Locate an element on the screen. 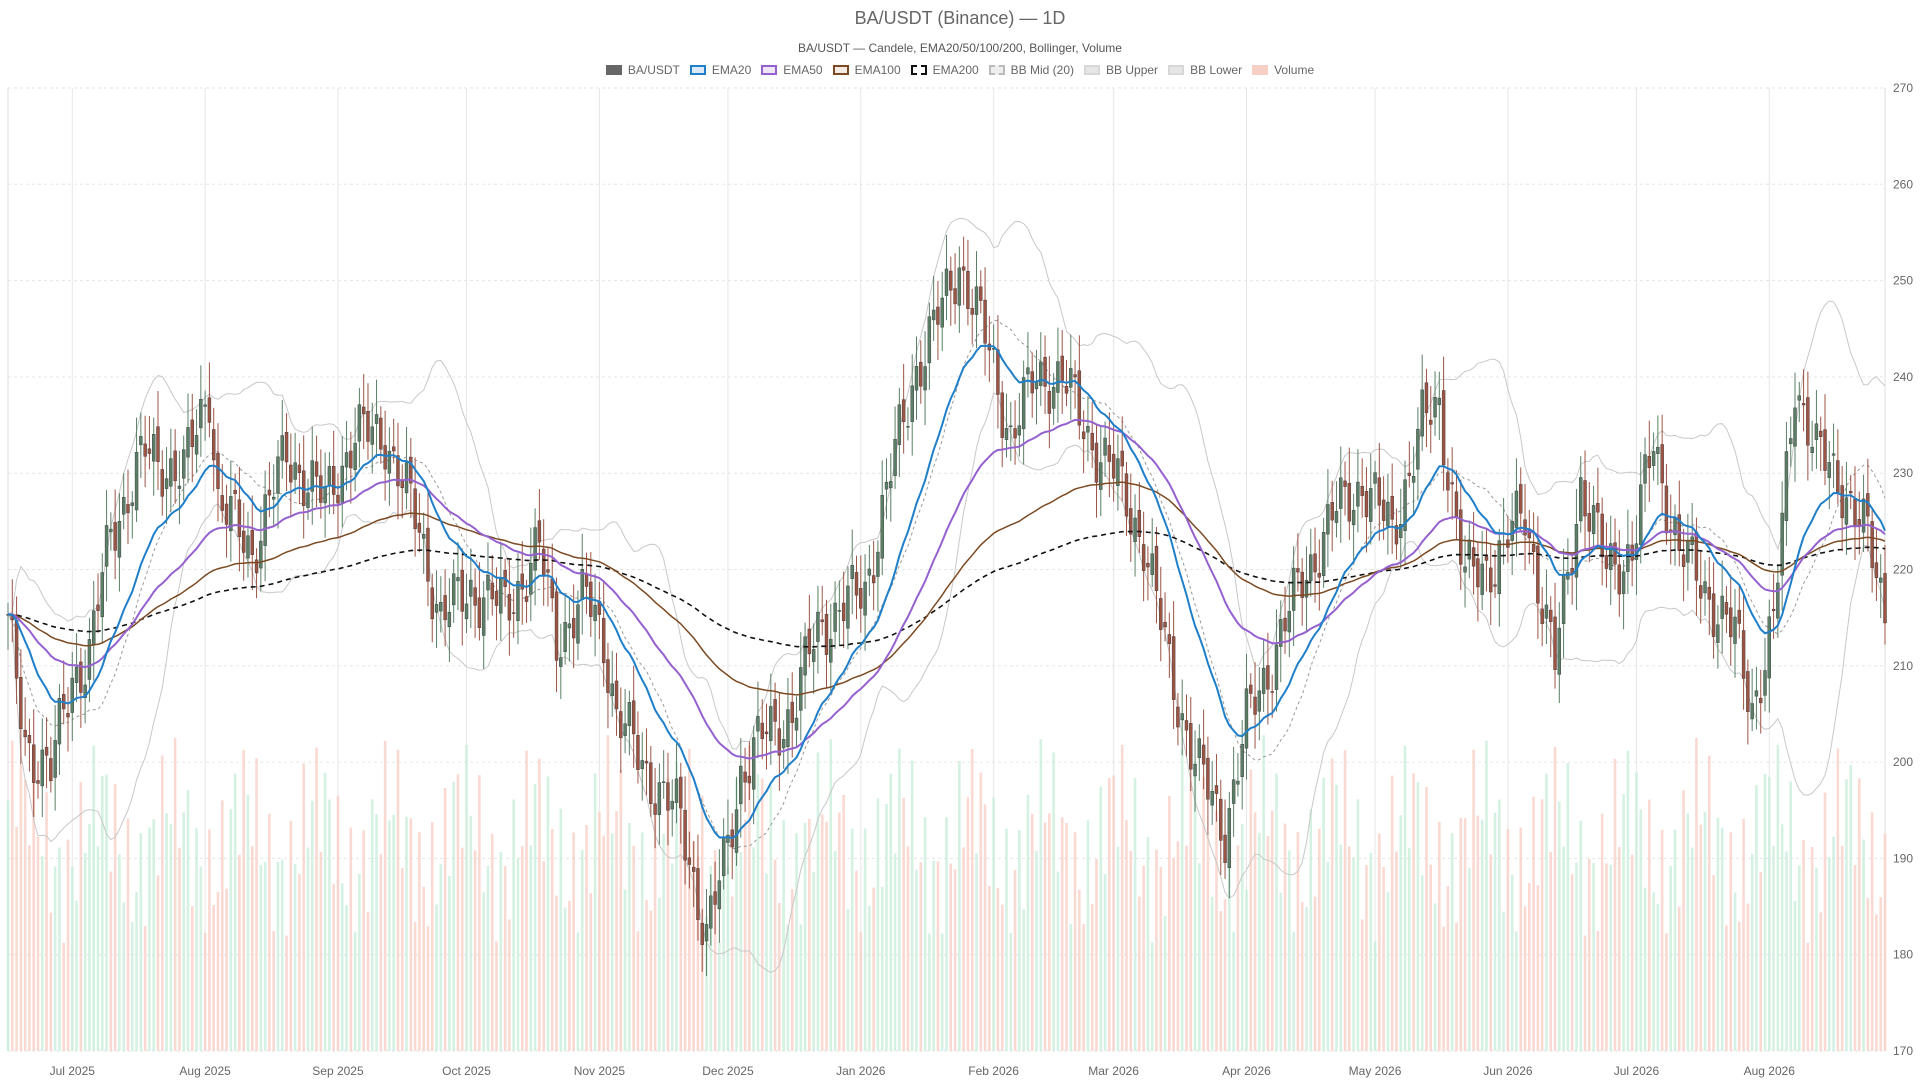 The height and width of the screenshot is (1080, 1920). legend-item: EMA20 is located at coordinates (720, 70).